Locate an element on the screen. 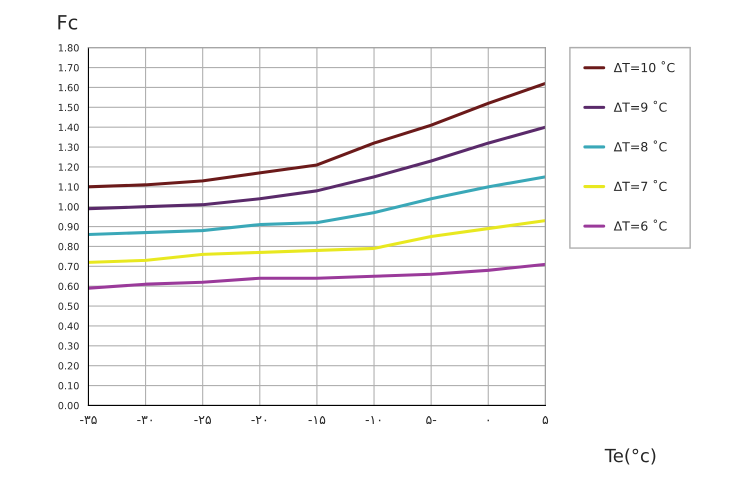 This screenshot has width=737, height=477. y-axis-title: Fc is located at coordinates (68, 22).